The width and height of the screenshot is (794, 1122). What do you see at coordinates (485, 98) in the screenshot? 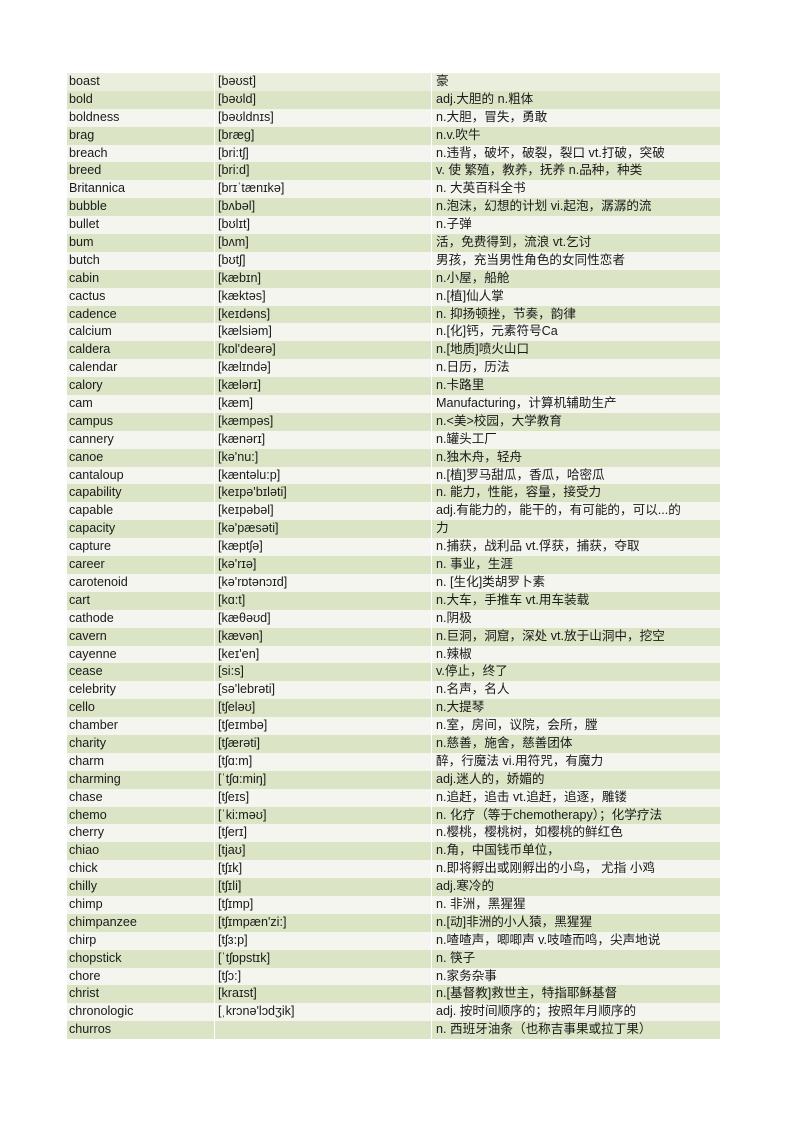
I see `meaning-cell: adj.大胆的 n.粗体` at bounding box center [485, 98].